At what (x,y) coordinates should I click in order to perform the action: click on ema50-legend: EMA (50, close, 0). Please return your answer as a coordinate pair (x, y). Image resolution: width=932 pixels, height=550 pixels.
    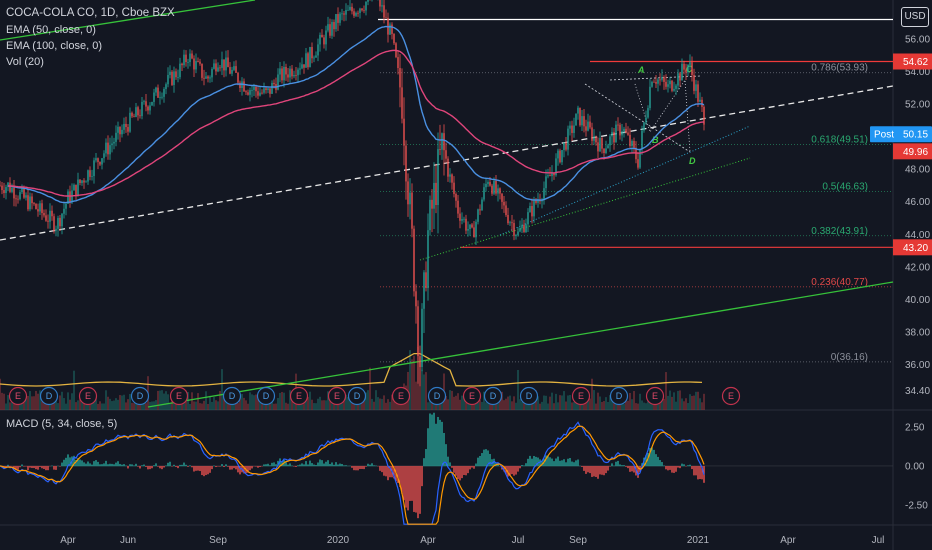
    Looking at the image, I should click on (51, 30).